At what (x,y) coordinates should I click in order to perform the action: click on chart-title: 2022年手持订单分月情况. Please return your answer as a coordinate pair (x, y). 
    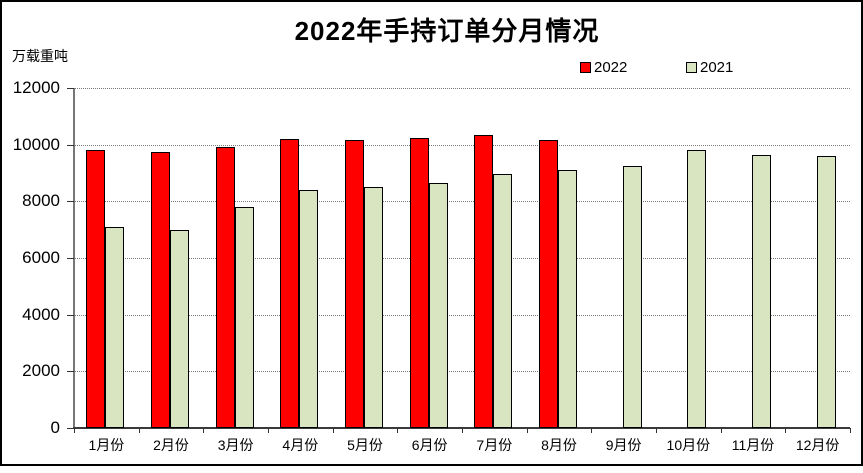
    Looking at the image, I should click on (447, 31).